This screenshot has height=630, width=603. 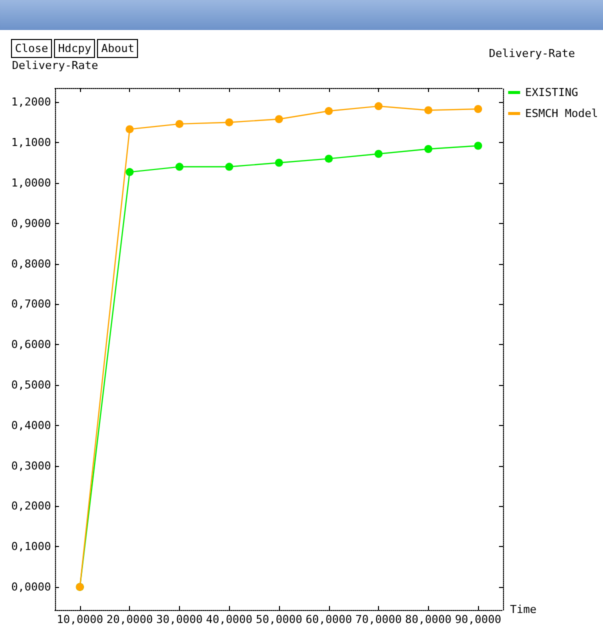 I want to click on legend-label: ESMCH Model, so click(x=561, y=113).